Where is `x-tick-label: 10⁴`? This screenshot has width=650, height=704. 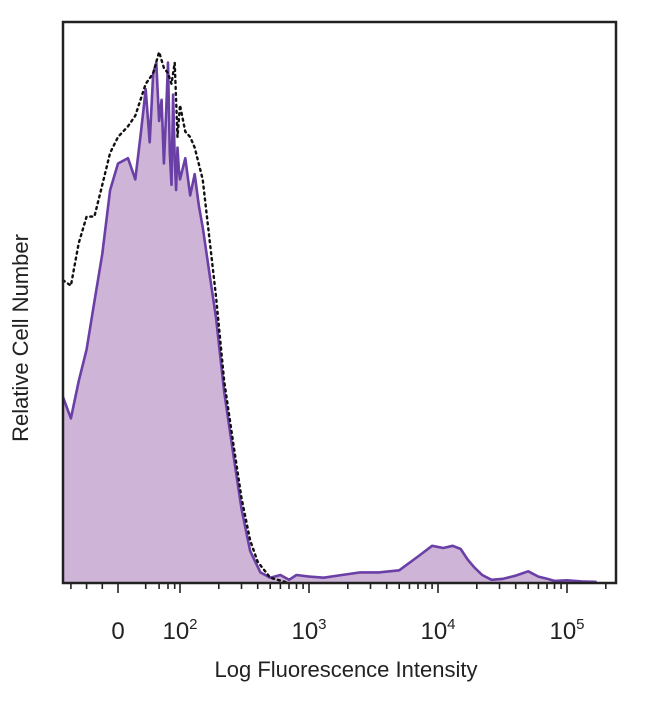
x-tick-label: 10⁴ is located at coordinates (437, 630).